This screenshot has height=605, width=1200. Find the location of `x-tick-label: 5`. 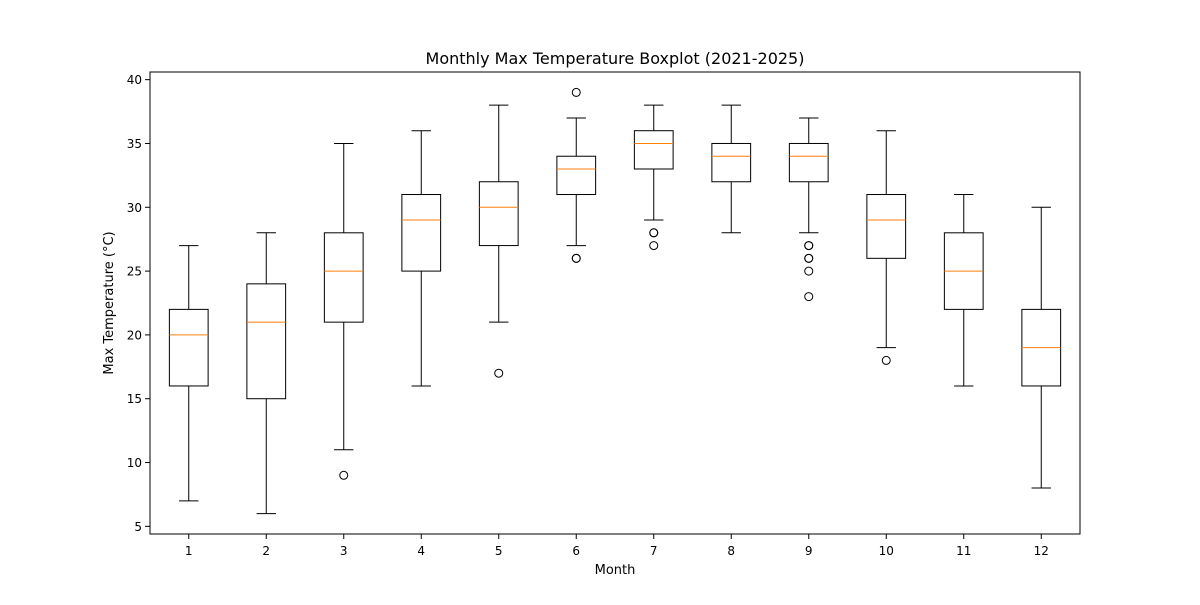

x-tick-label: 5 is located at coordinates (499, 551).